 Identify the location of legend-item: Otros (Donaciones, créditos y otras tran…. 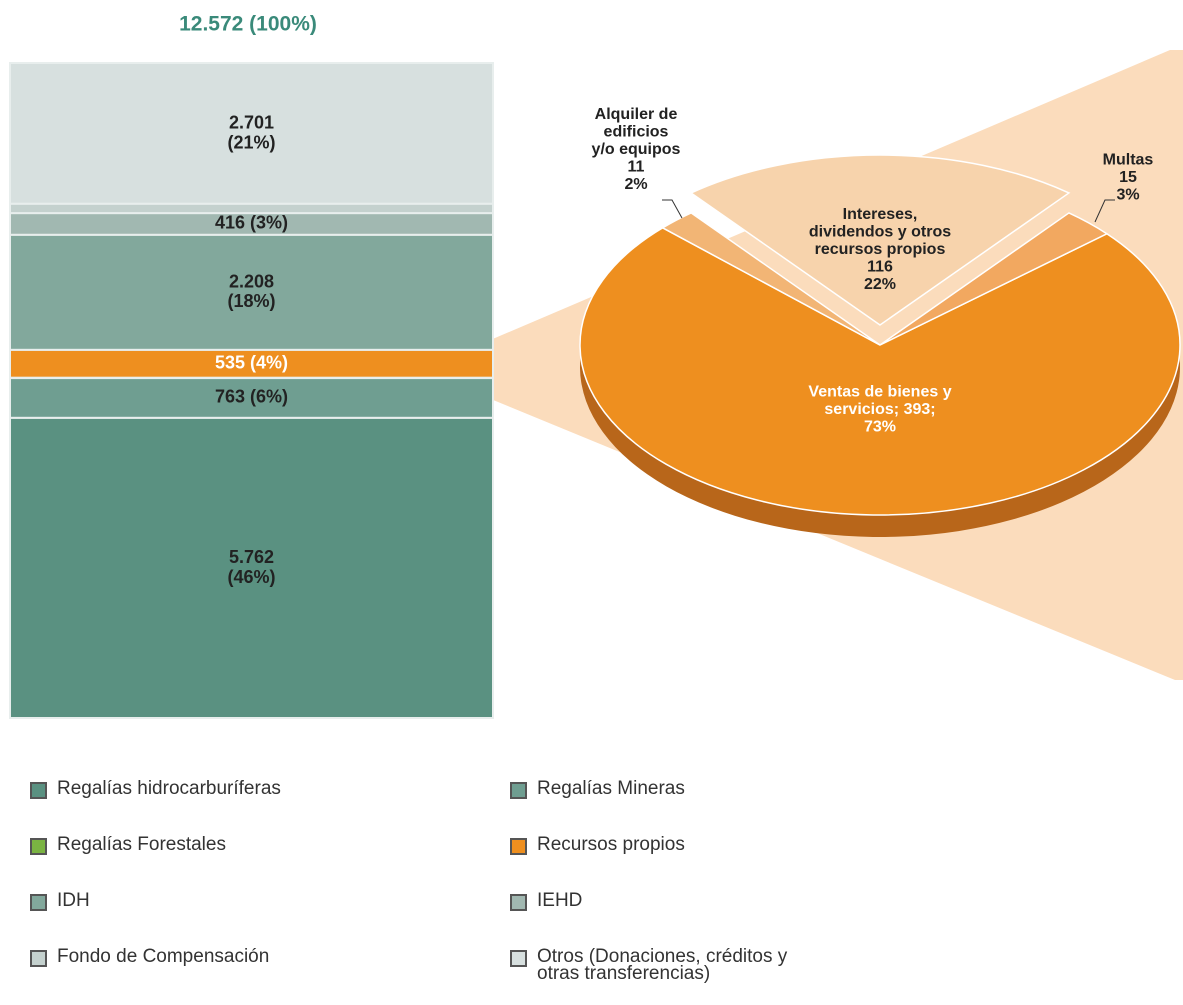
(710, 964).